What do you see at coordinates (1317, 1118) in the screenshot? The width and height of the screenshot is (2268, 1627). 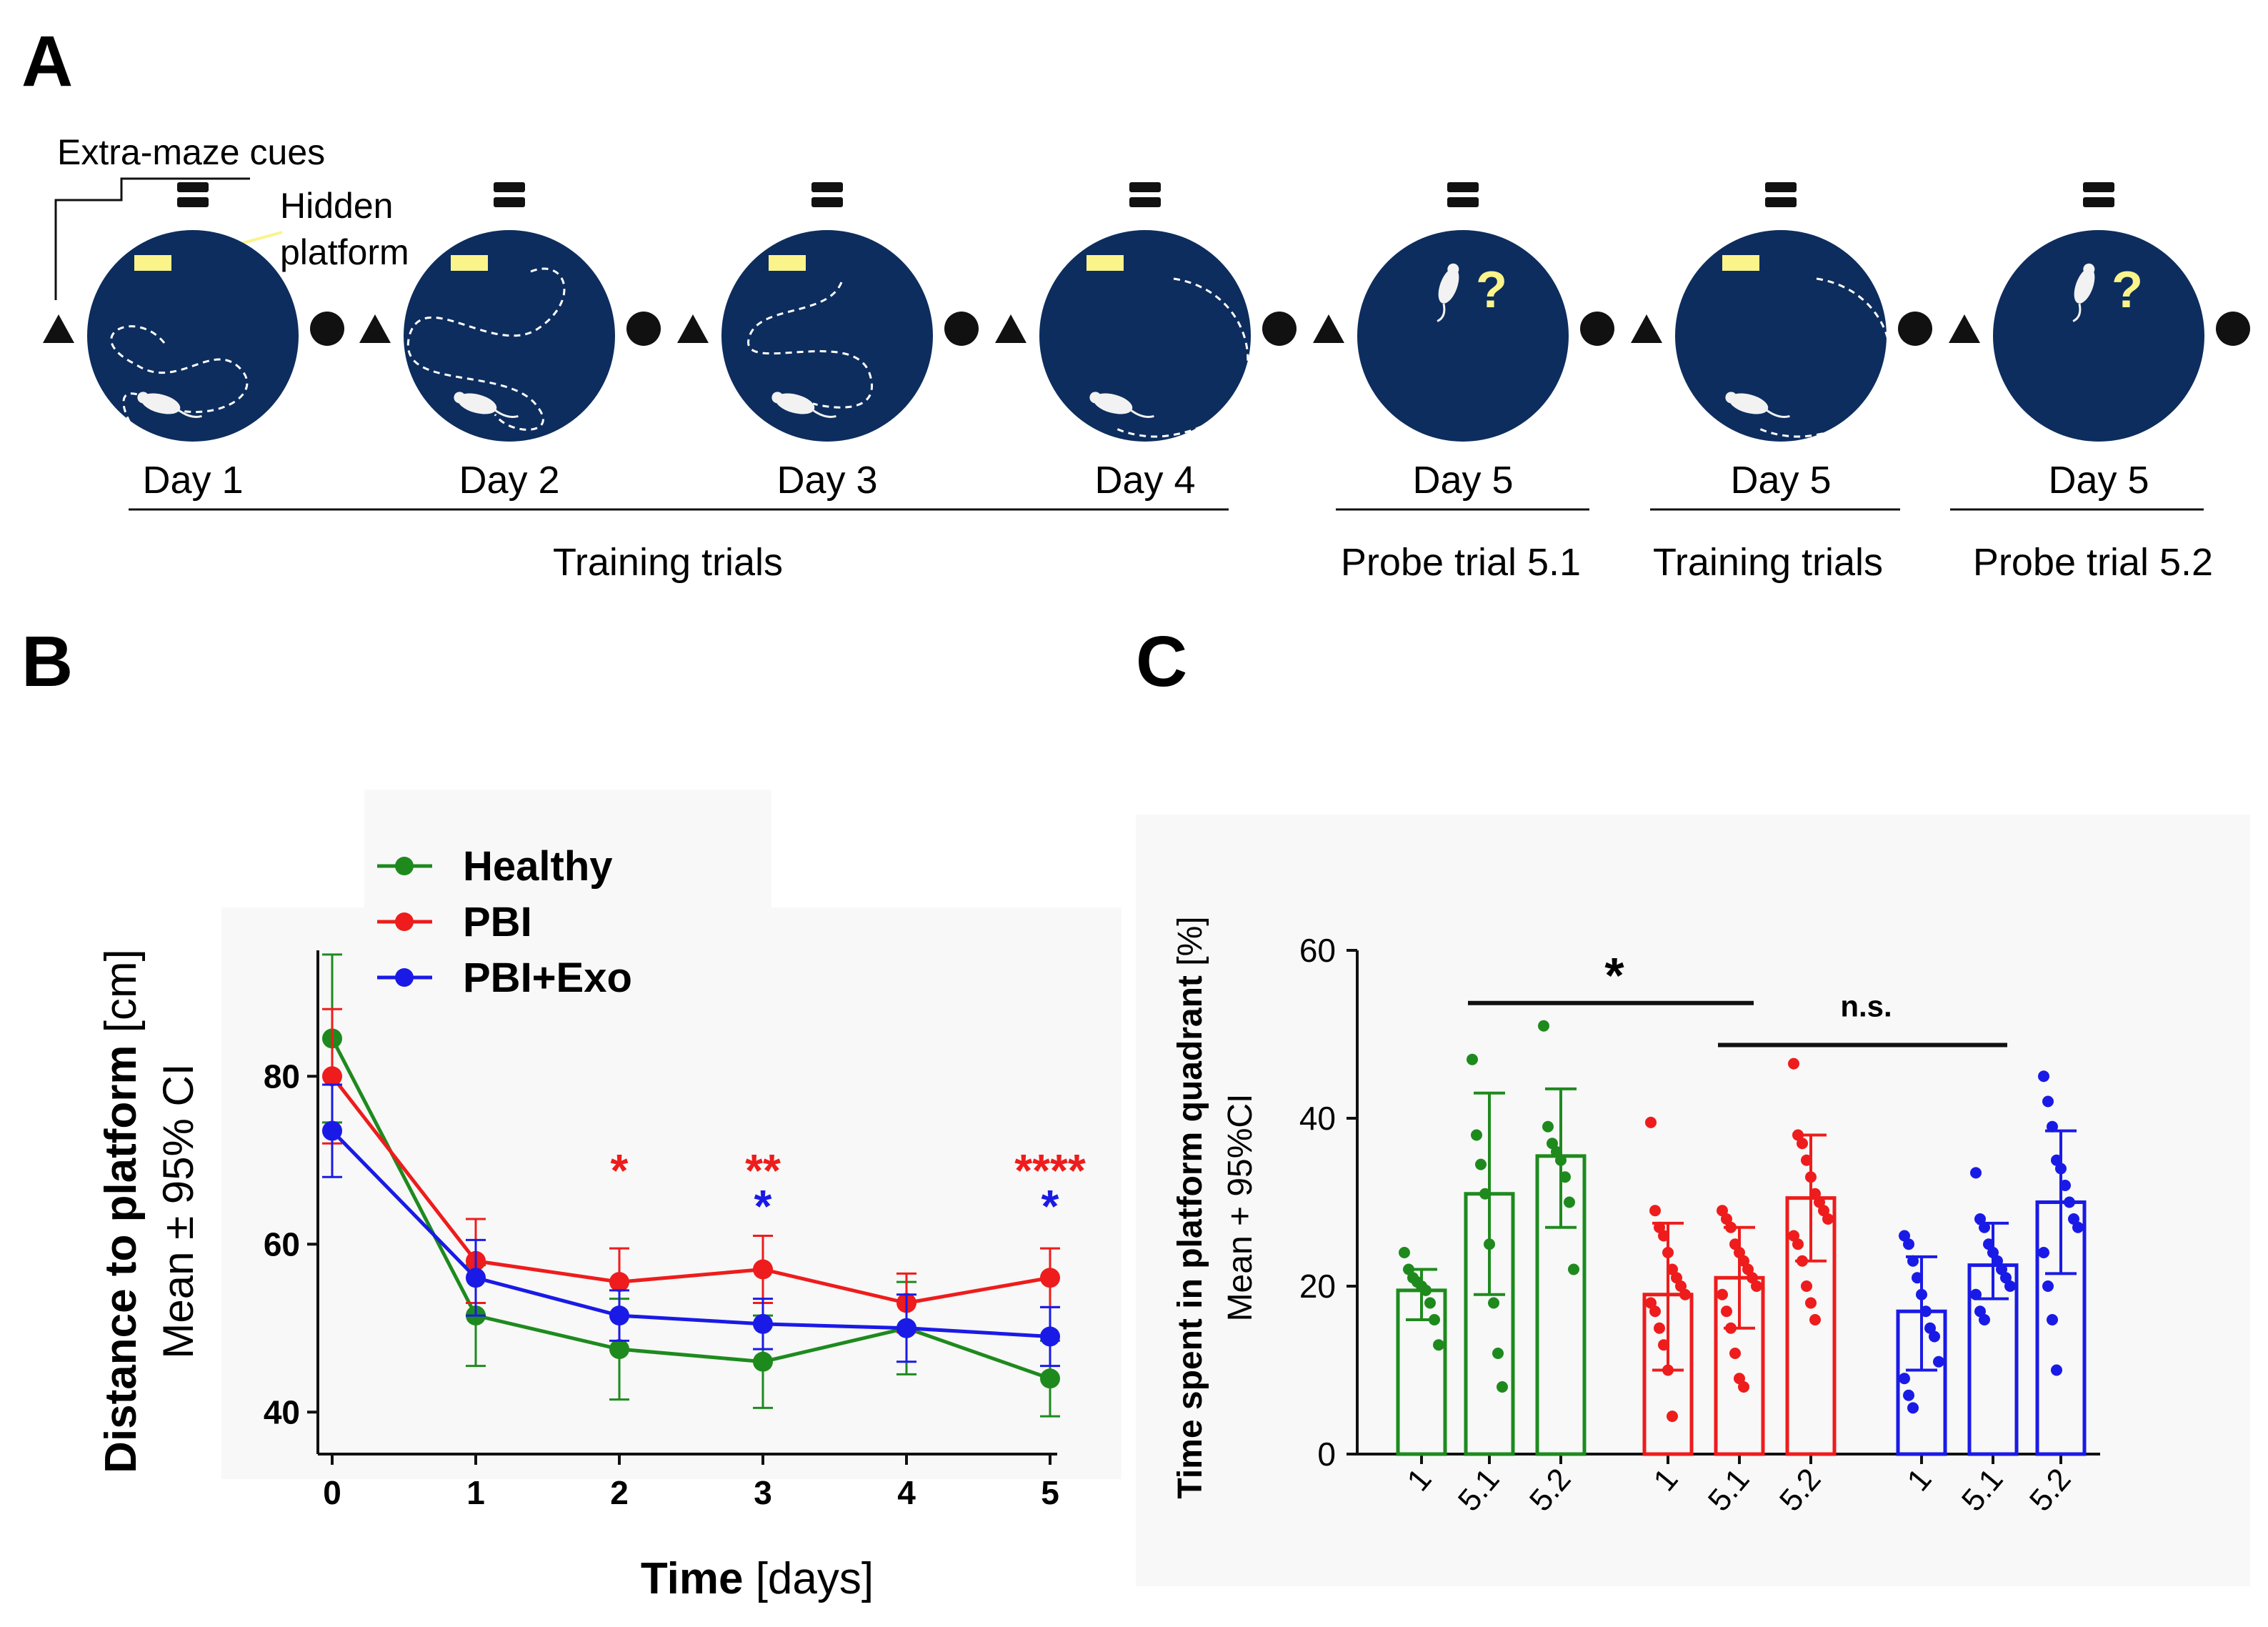 I see `c-y-tick-label: 40` at bounding box center [1317, 1118].